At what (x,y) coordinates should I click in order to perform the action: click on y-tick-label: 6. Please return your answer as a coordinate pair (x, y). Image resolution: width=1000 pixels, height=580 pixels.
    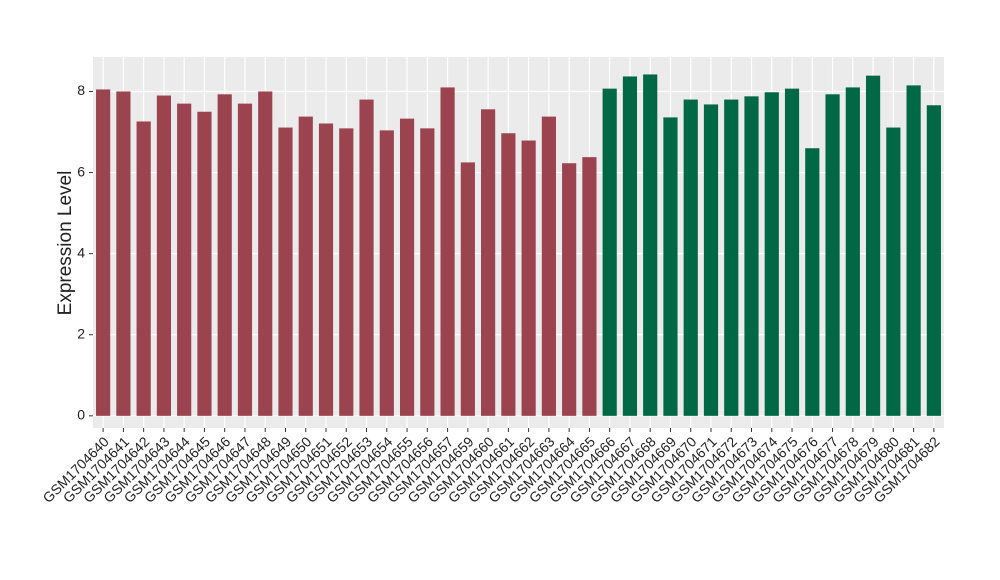
    Looking at the image, I should click on (81, 171).